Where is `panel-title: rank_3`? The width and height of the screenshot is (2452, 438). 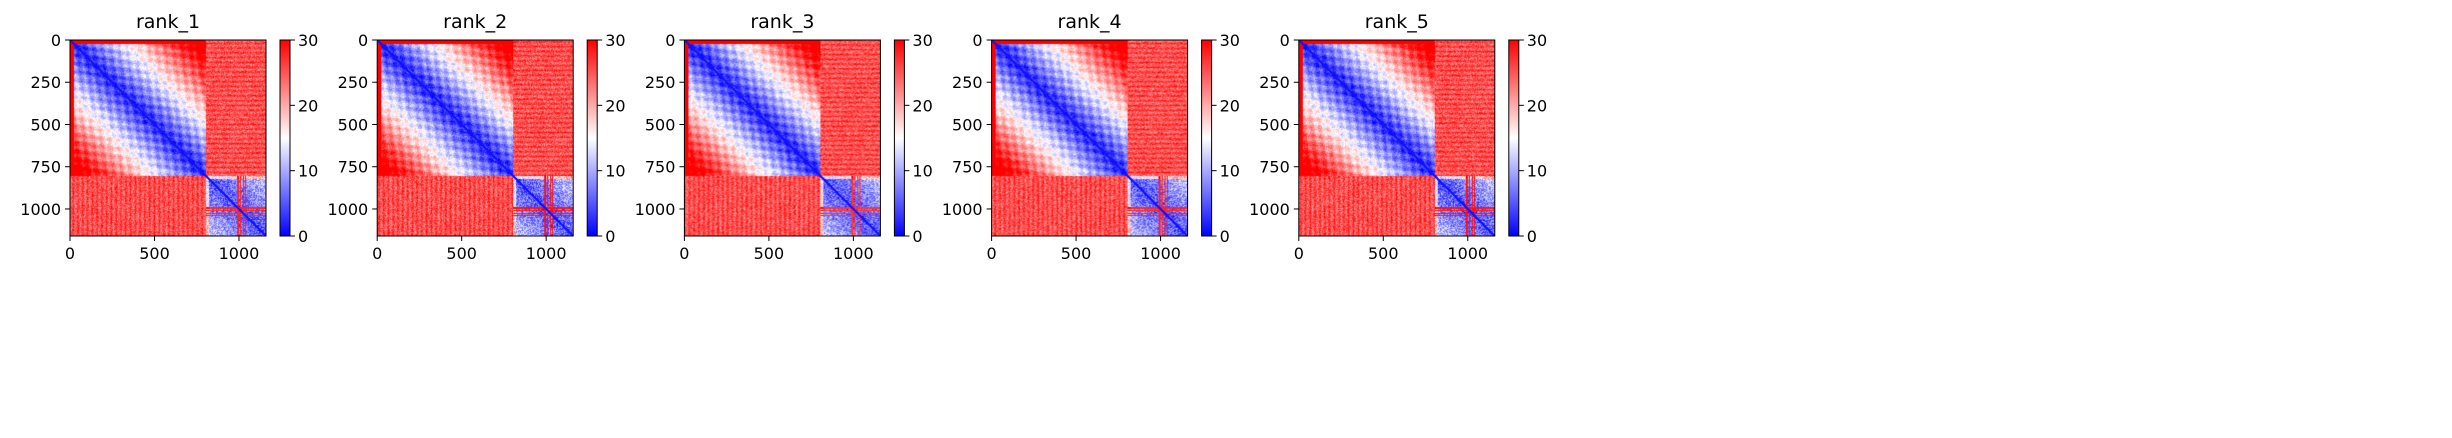
panel-title: rank_3 is located at coordinates (782, 22).